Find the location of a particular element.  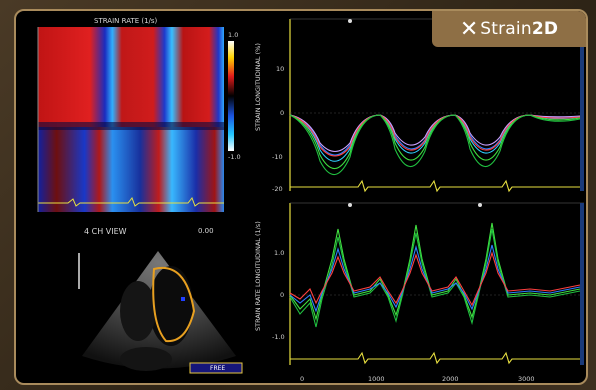

strain-tick-1: 0 is located at coordinates (282, 113).